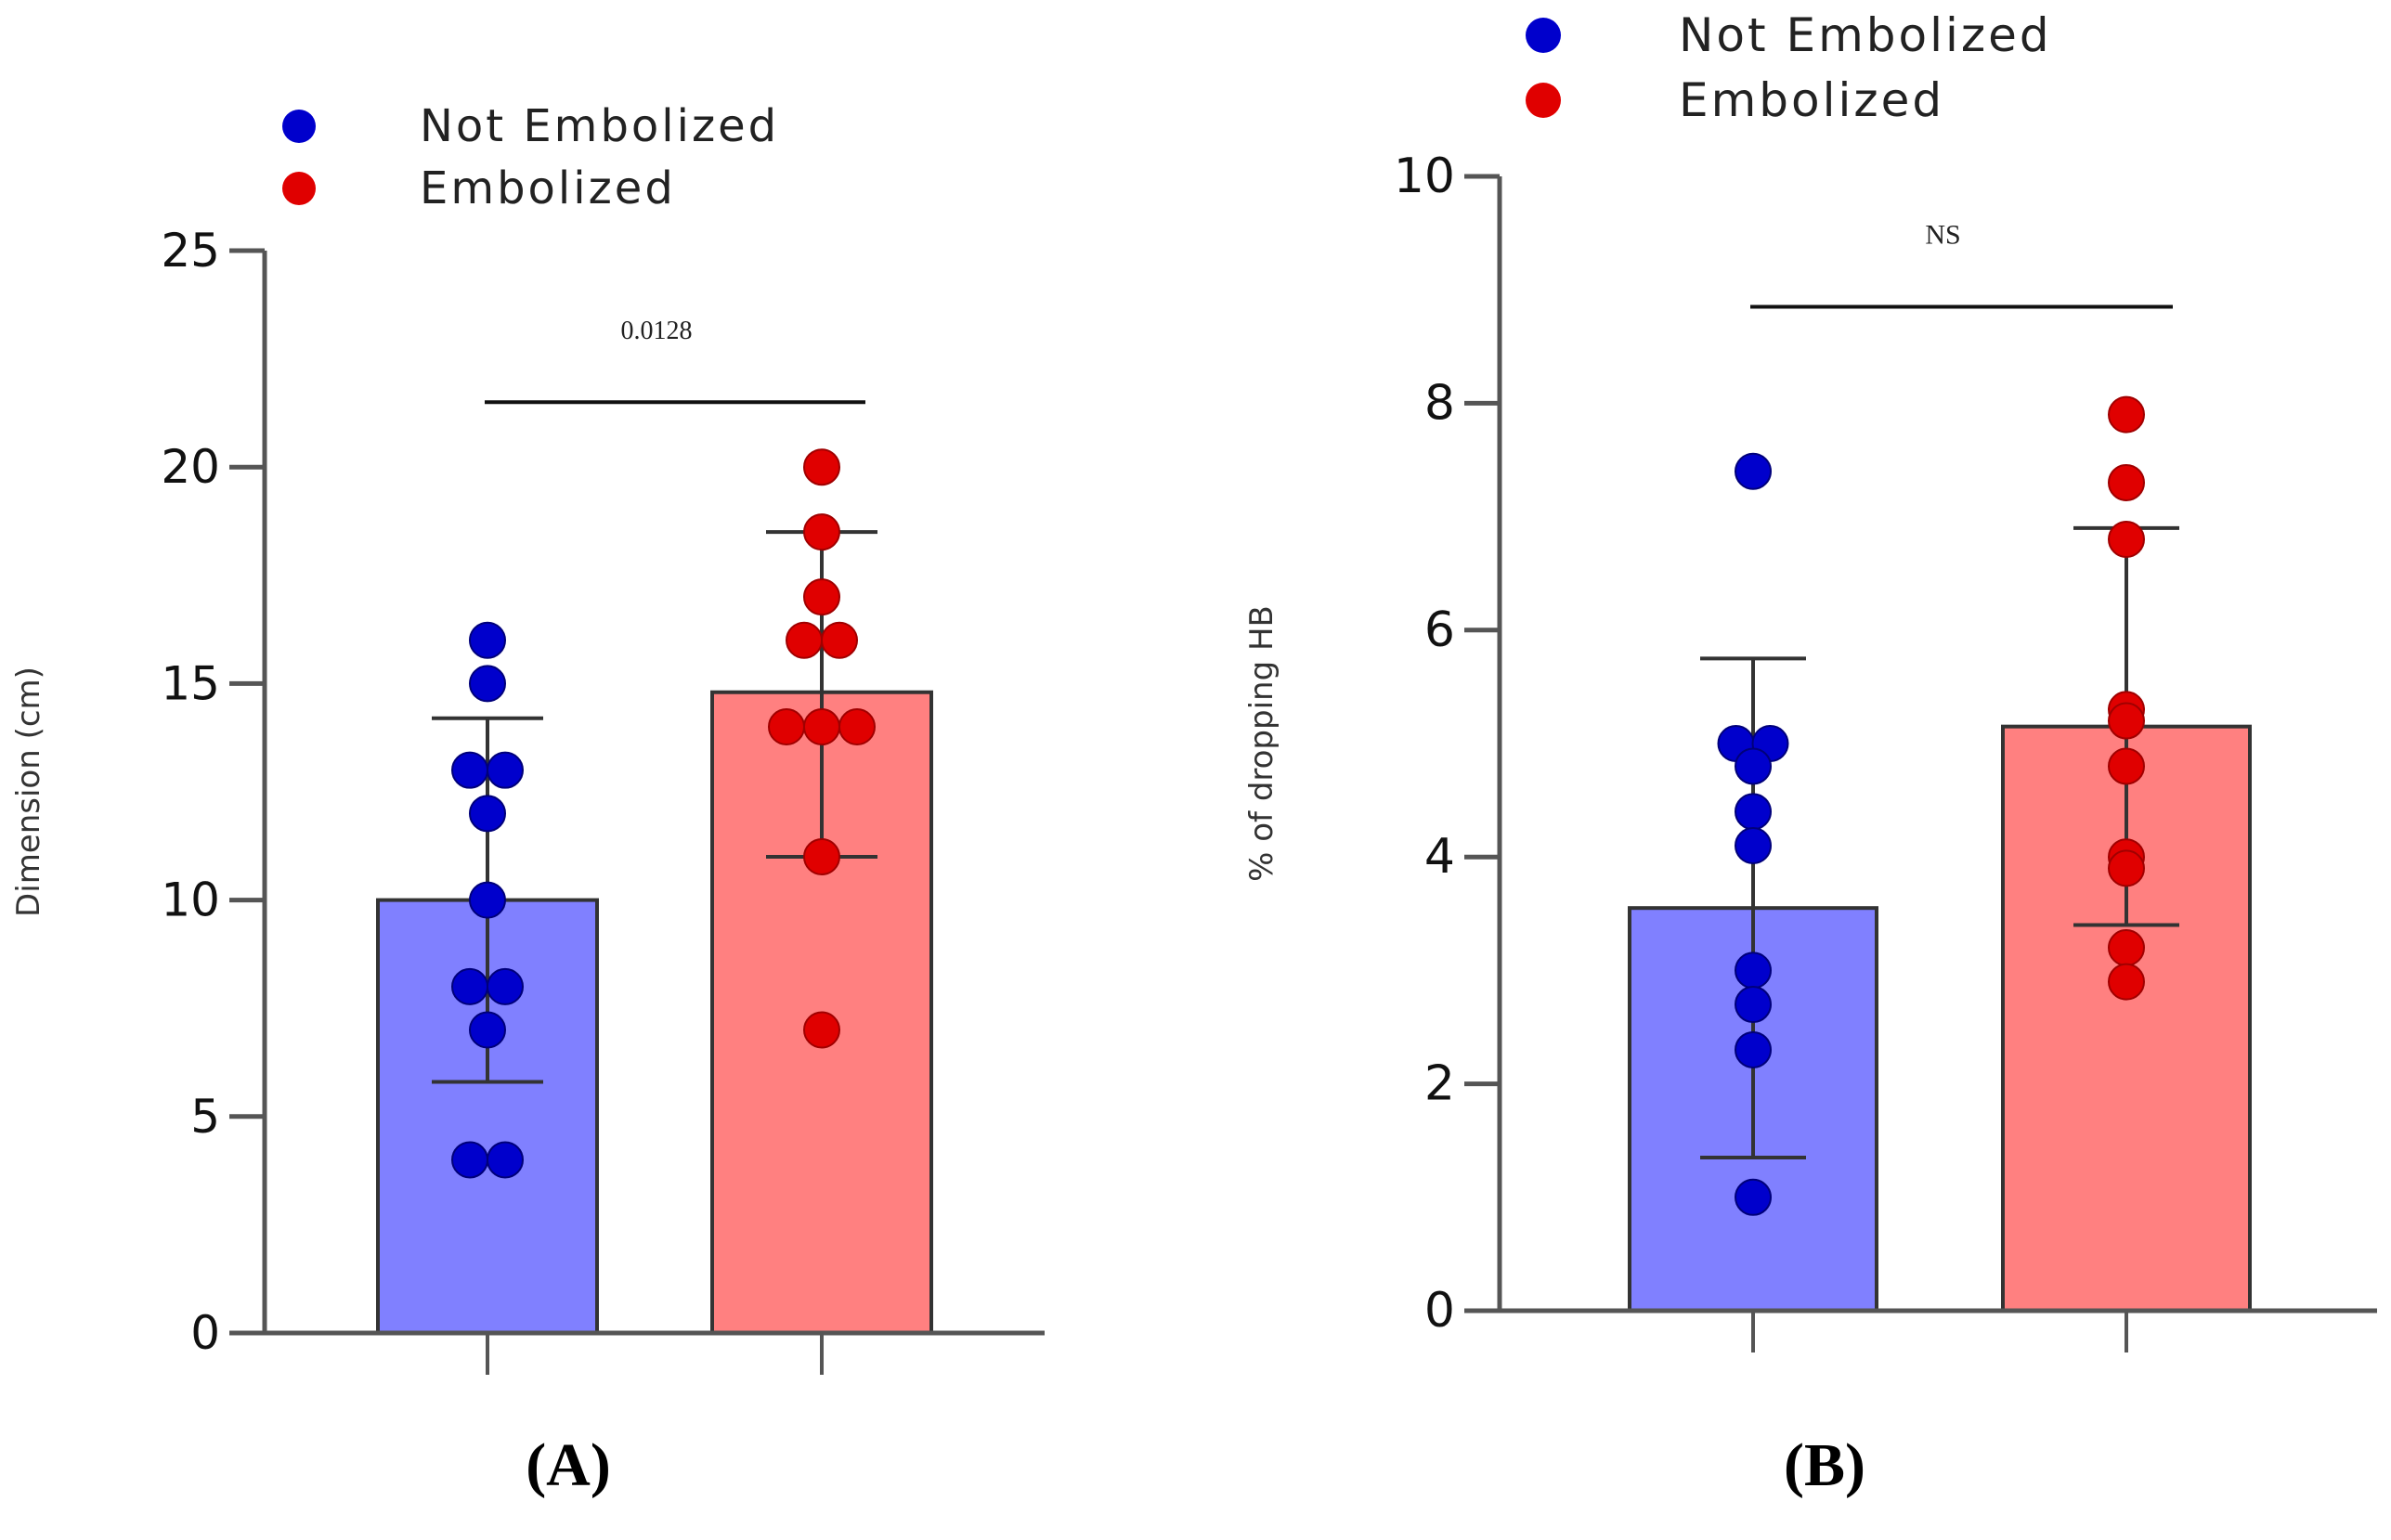  Describe the element at coordinates (191, 251) in the screenshot. I see `y-tick-label: 25` at that location.